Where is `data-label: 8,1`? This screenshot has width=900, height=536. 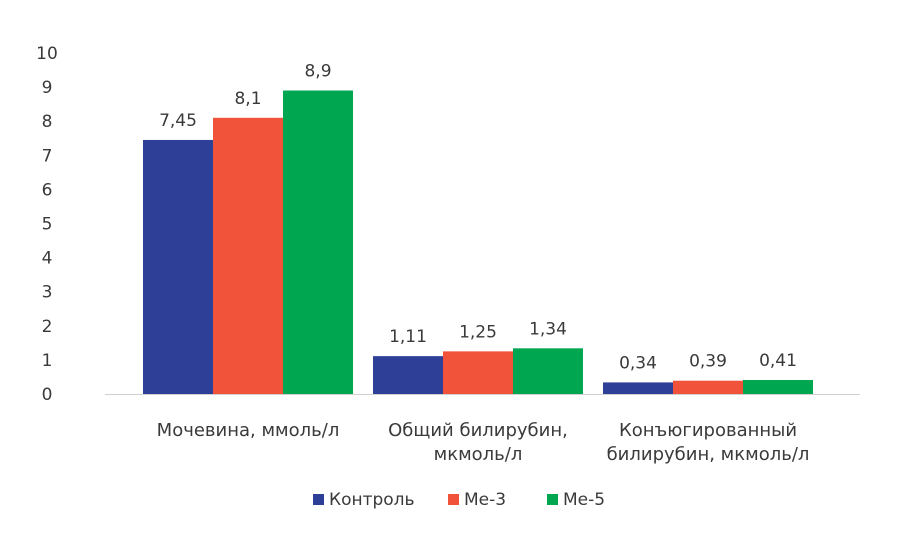 data-label: 8,1 is located at coordinates (247, 99).